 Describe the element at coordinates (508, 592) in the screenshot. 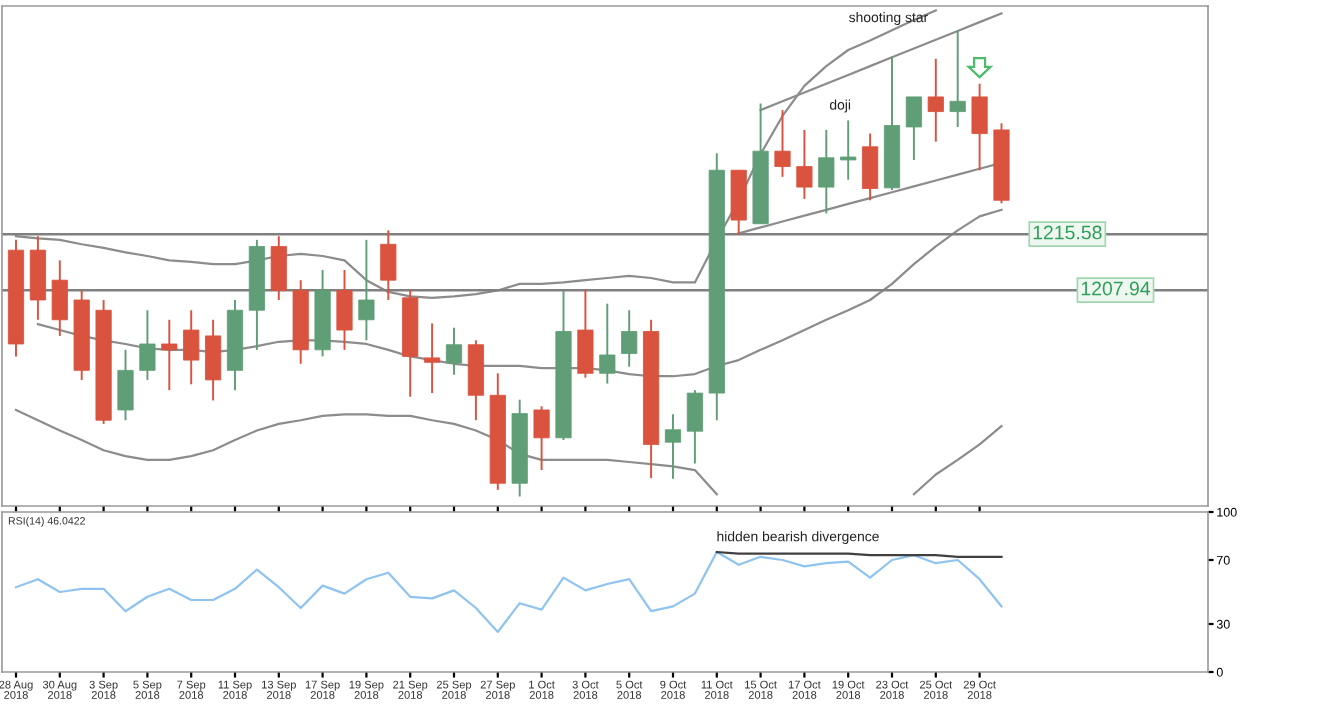

I see `line-series` at that location.